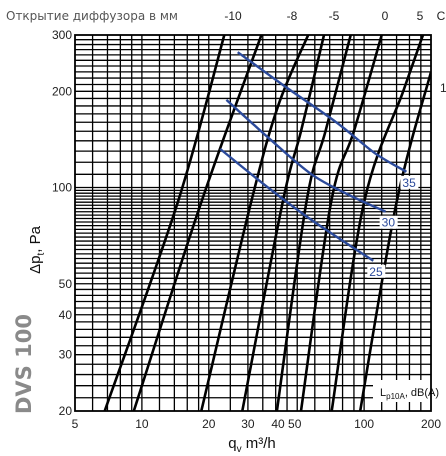  I want to click on x-axis-title: qv m³/h, so click(252, 445).